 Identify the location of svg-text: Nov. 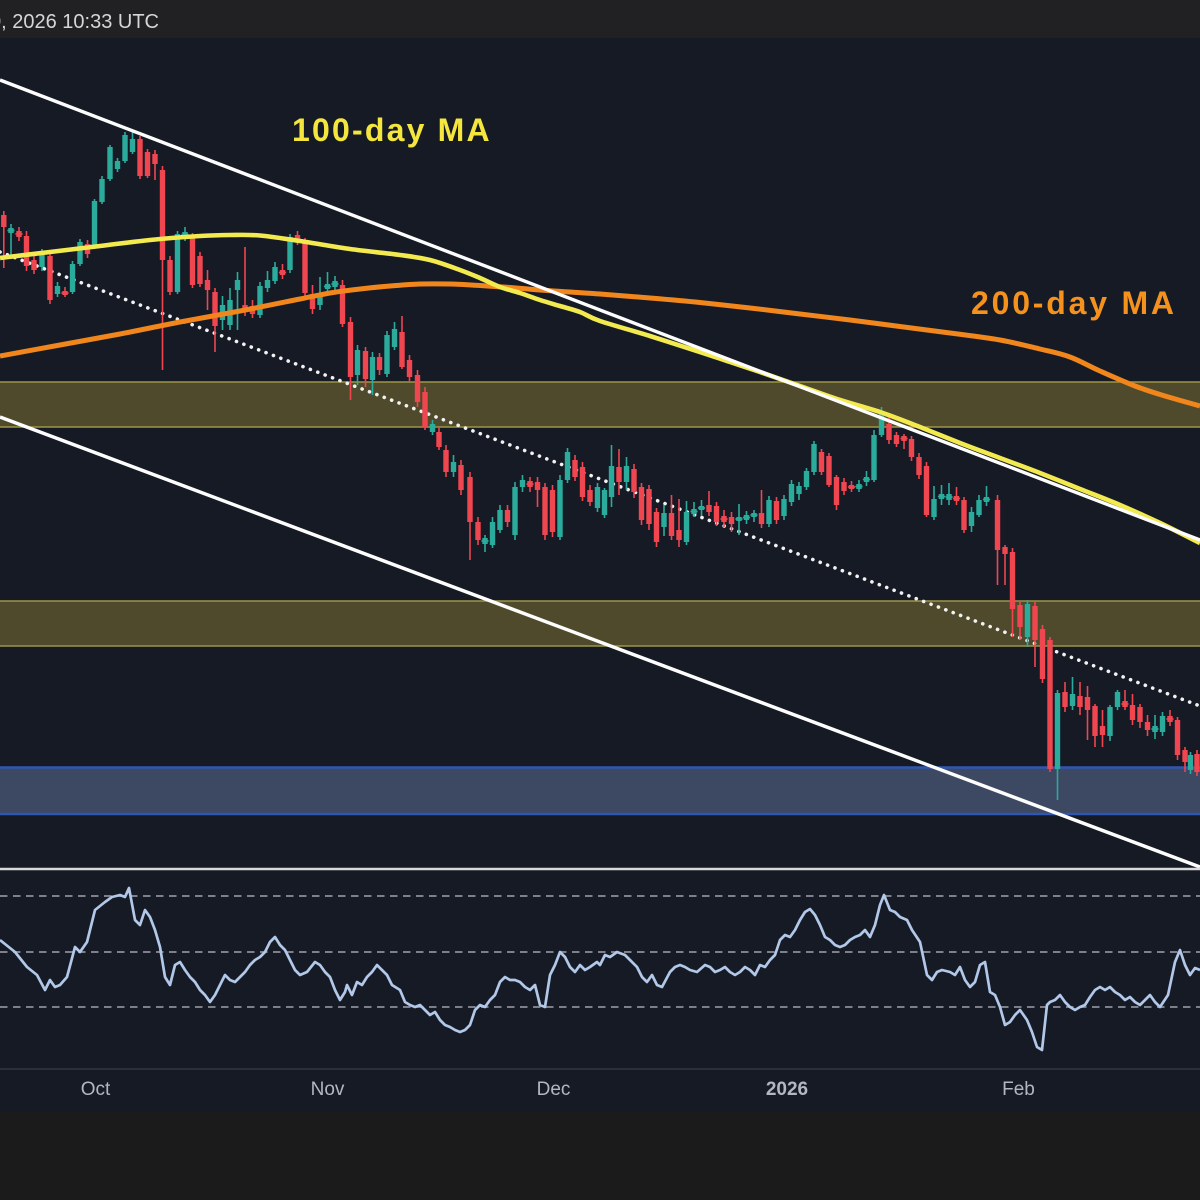
(328, 1089).